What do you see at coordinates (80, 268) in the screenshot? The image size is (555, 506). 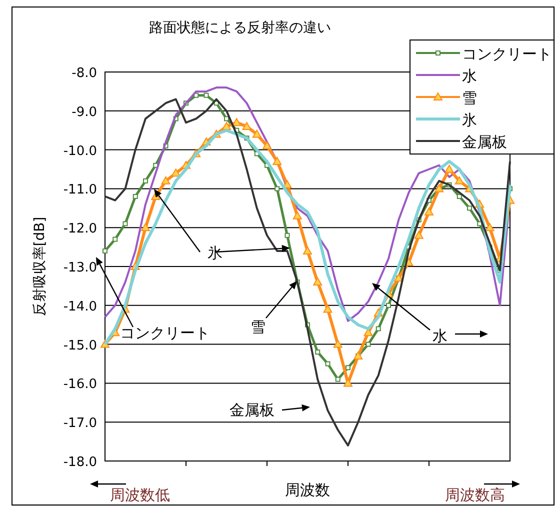 I see `y-tick-label: -13.0` at bounding box center [80, 268].